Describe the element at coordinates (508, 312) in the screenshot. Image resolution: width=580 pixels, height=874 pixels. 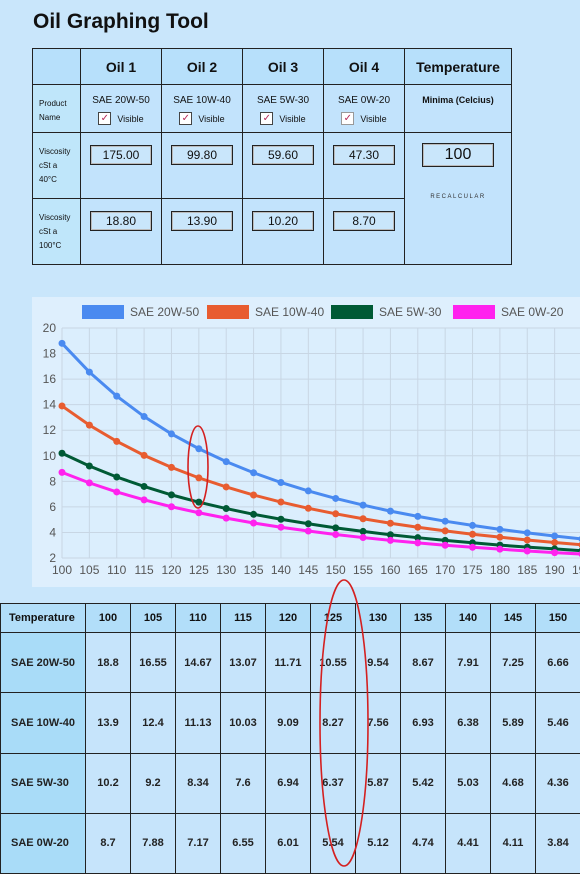
I see `legend-item-4: SAE 0W-20` at that location.